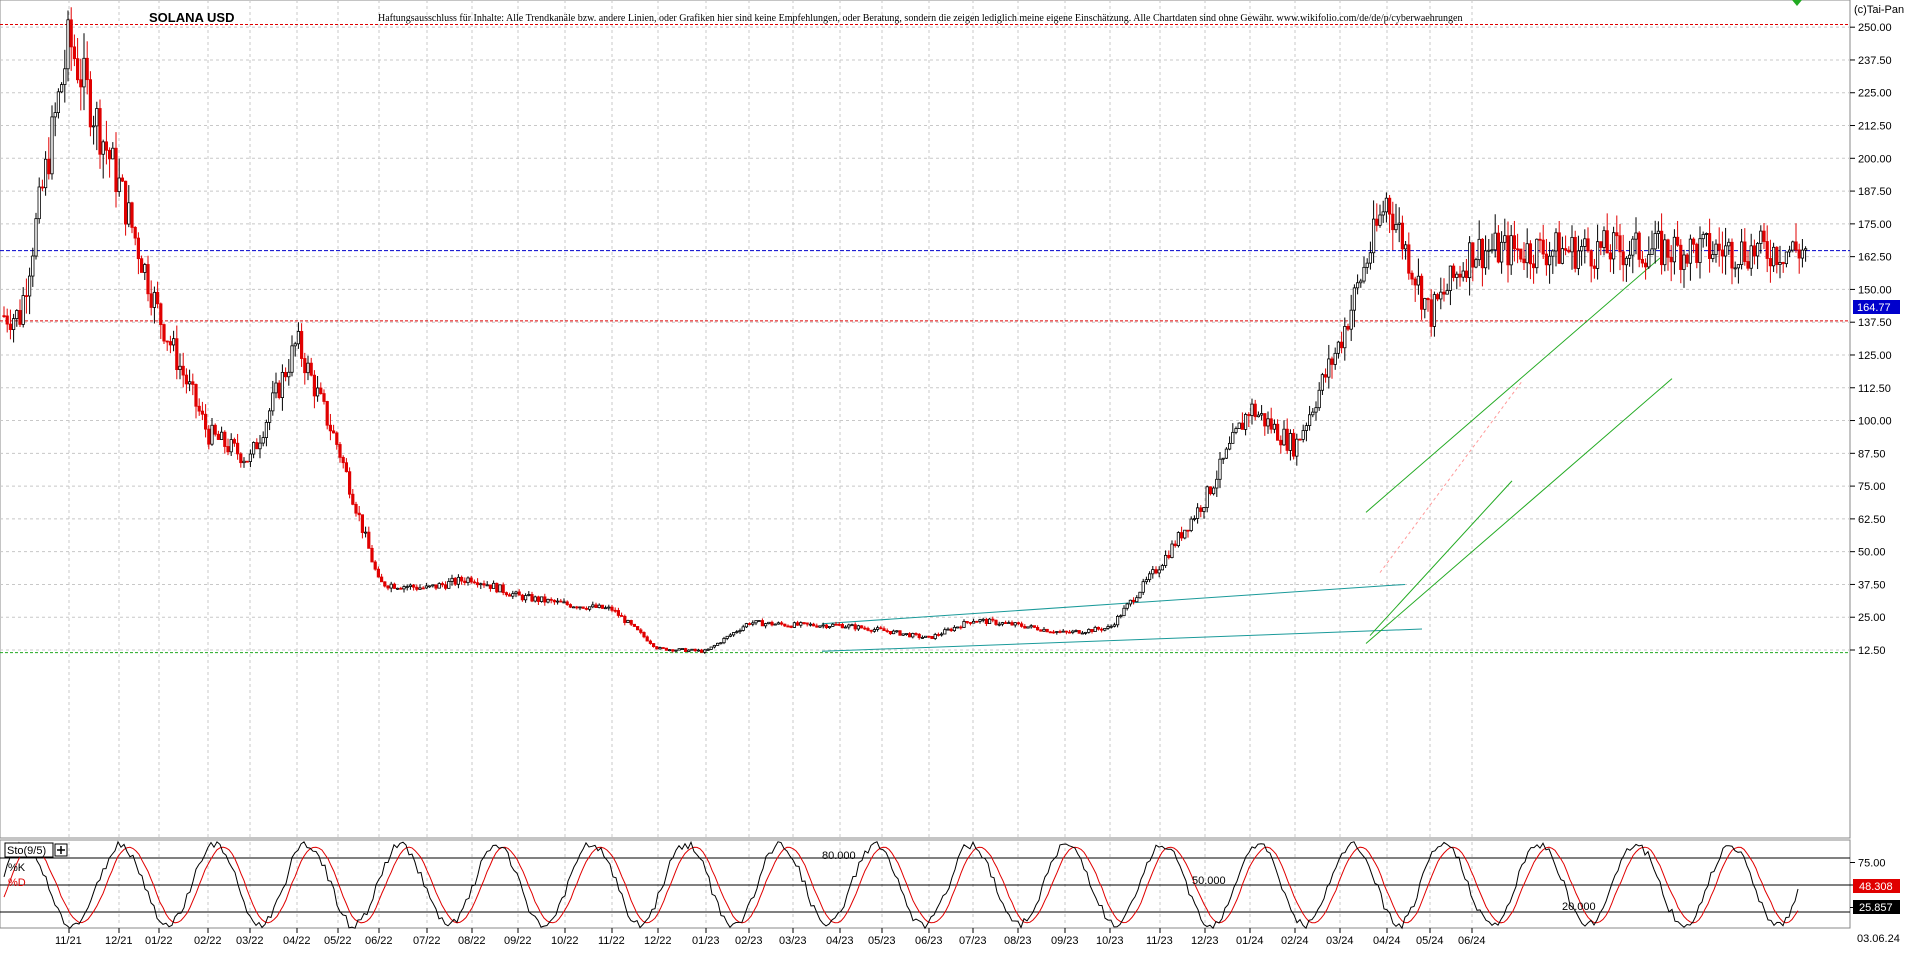  Describe the element at coordinates (159, 941) in the screenshot. I see `x-tick-label: 01/22` at that location.